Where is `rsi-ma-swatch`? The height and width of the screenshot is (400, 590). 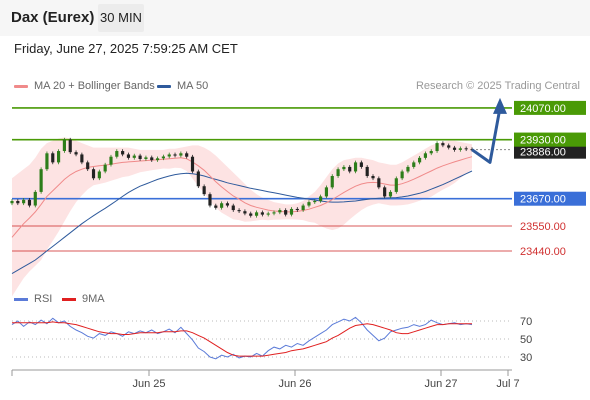 rsi-ma-swatch is located at coordinates (69, 299).